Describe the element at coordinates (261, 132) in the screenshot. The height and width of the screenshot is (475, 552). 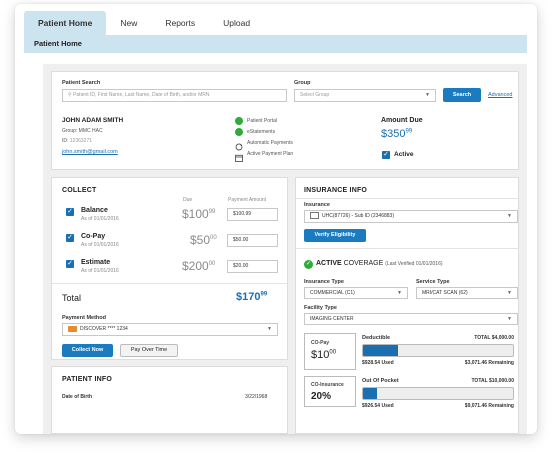
I see `estatements-label: eStatements` at that location.